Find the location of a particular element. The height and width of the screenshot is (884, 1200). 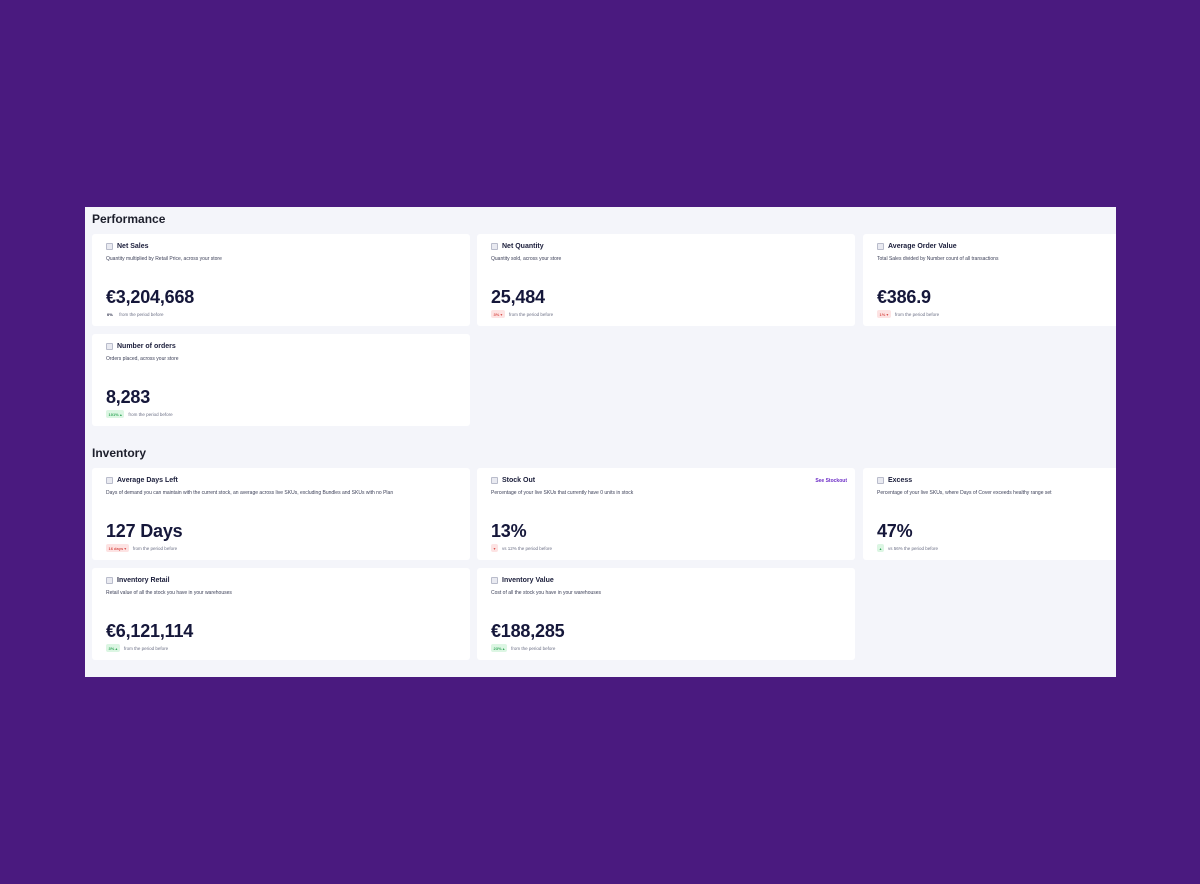

card-header: Stock Out is located at coordinates (513, 480).